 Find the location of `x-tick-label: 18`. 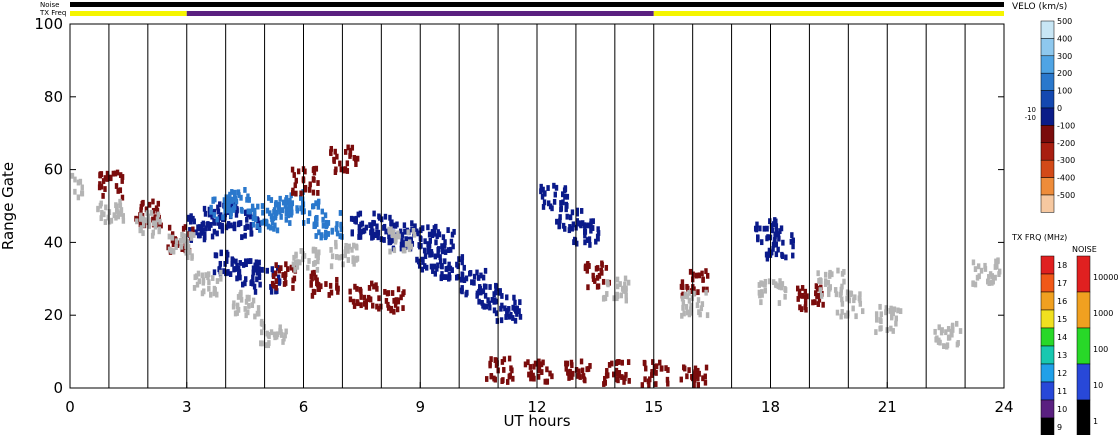

x-tick-label: 18 is located at coordinates (770, 407).